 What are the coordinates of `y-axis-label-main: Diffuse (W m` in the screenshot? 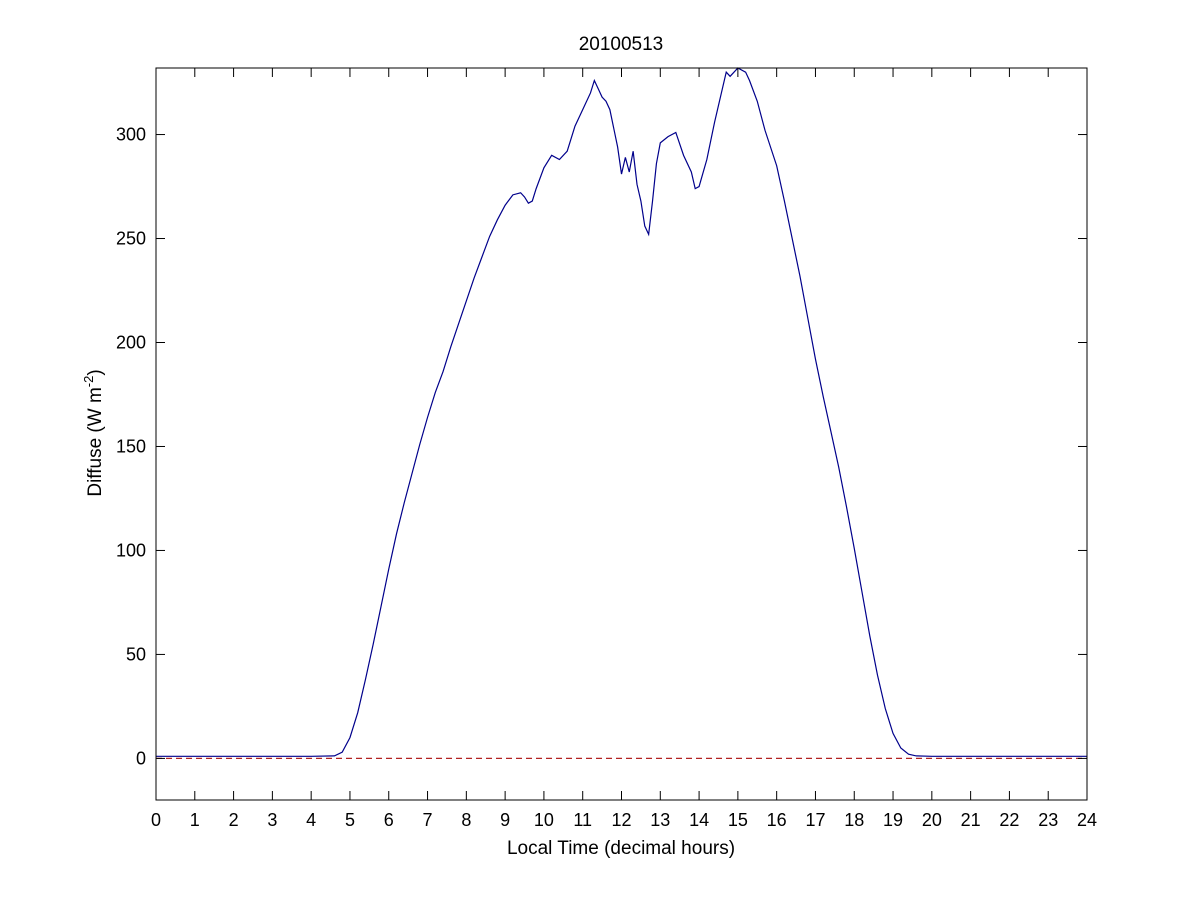 It's located at (95, 441).